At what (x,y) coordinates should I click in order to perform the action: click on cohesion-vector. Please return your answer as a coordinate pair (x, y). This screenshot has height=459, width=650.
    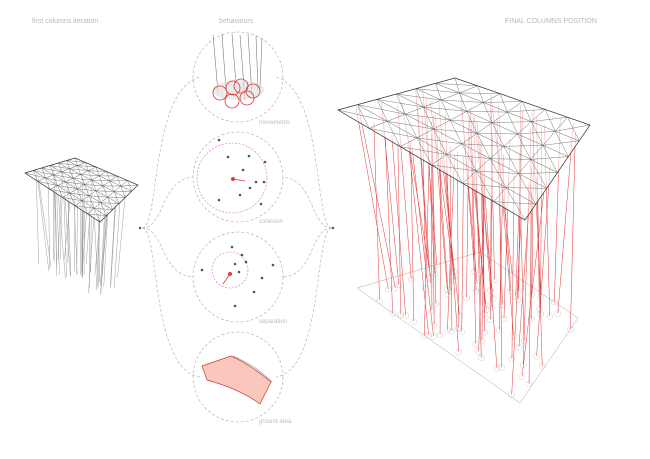
    Looking at the image, I should click on (239, 180).